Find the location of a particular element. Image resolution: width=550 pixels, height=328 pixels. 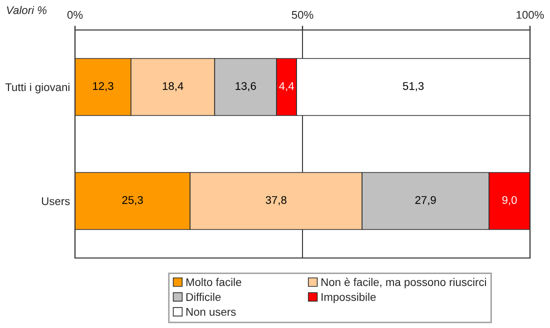

data-label: 37,8 is located at coordinates (276, 201).